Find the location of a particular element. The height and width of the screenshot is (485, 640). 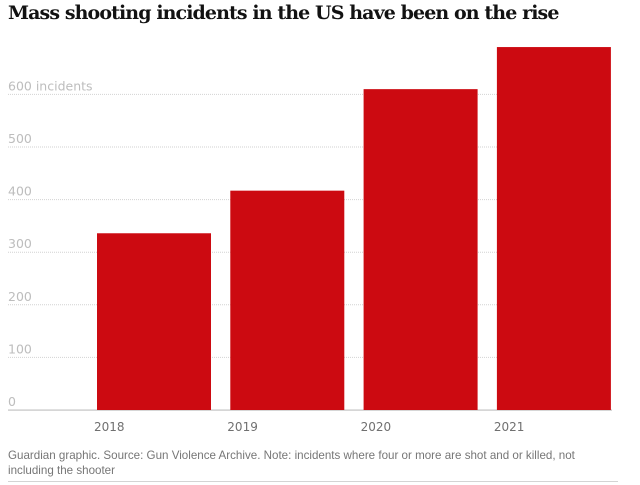

y-tick-label: 600 incidents is located at coordinates (50, 85).